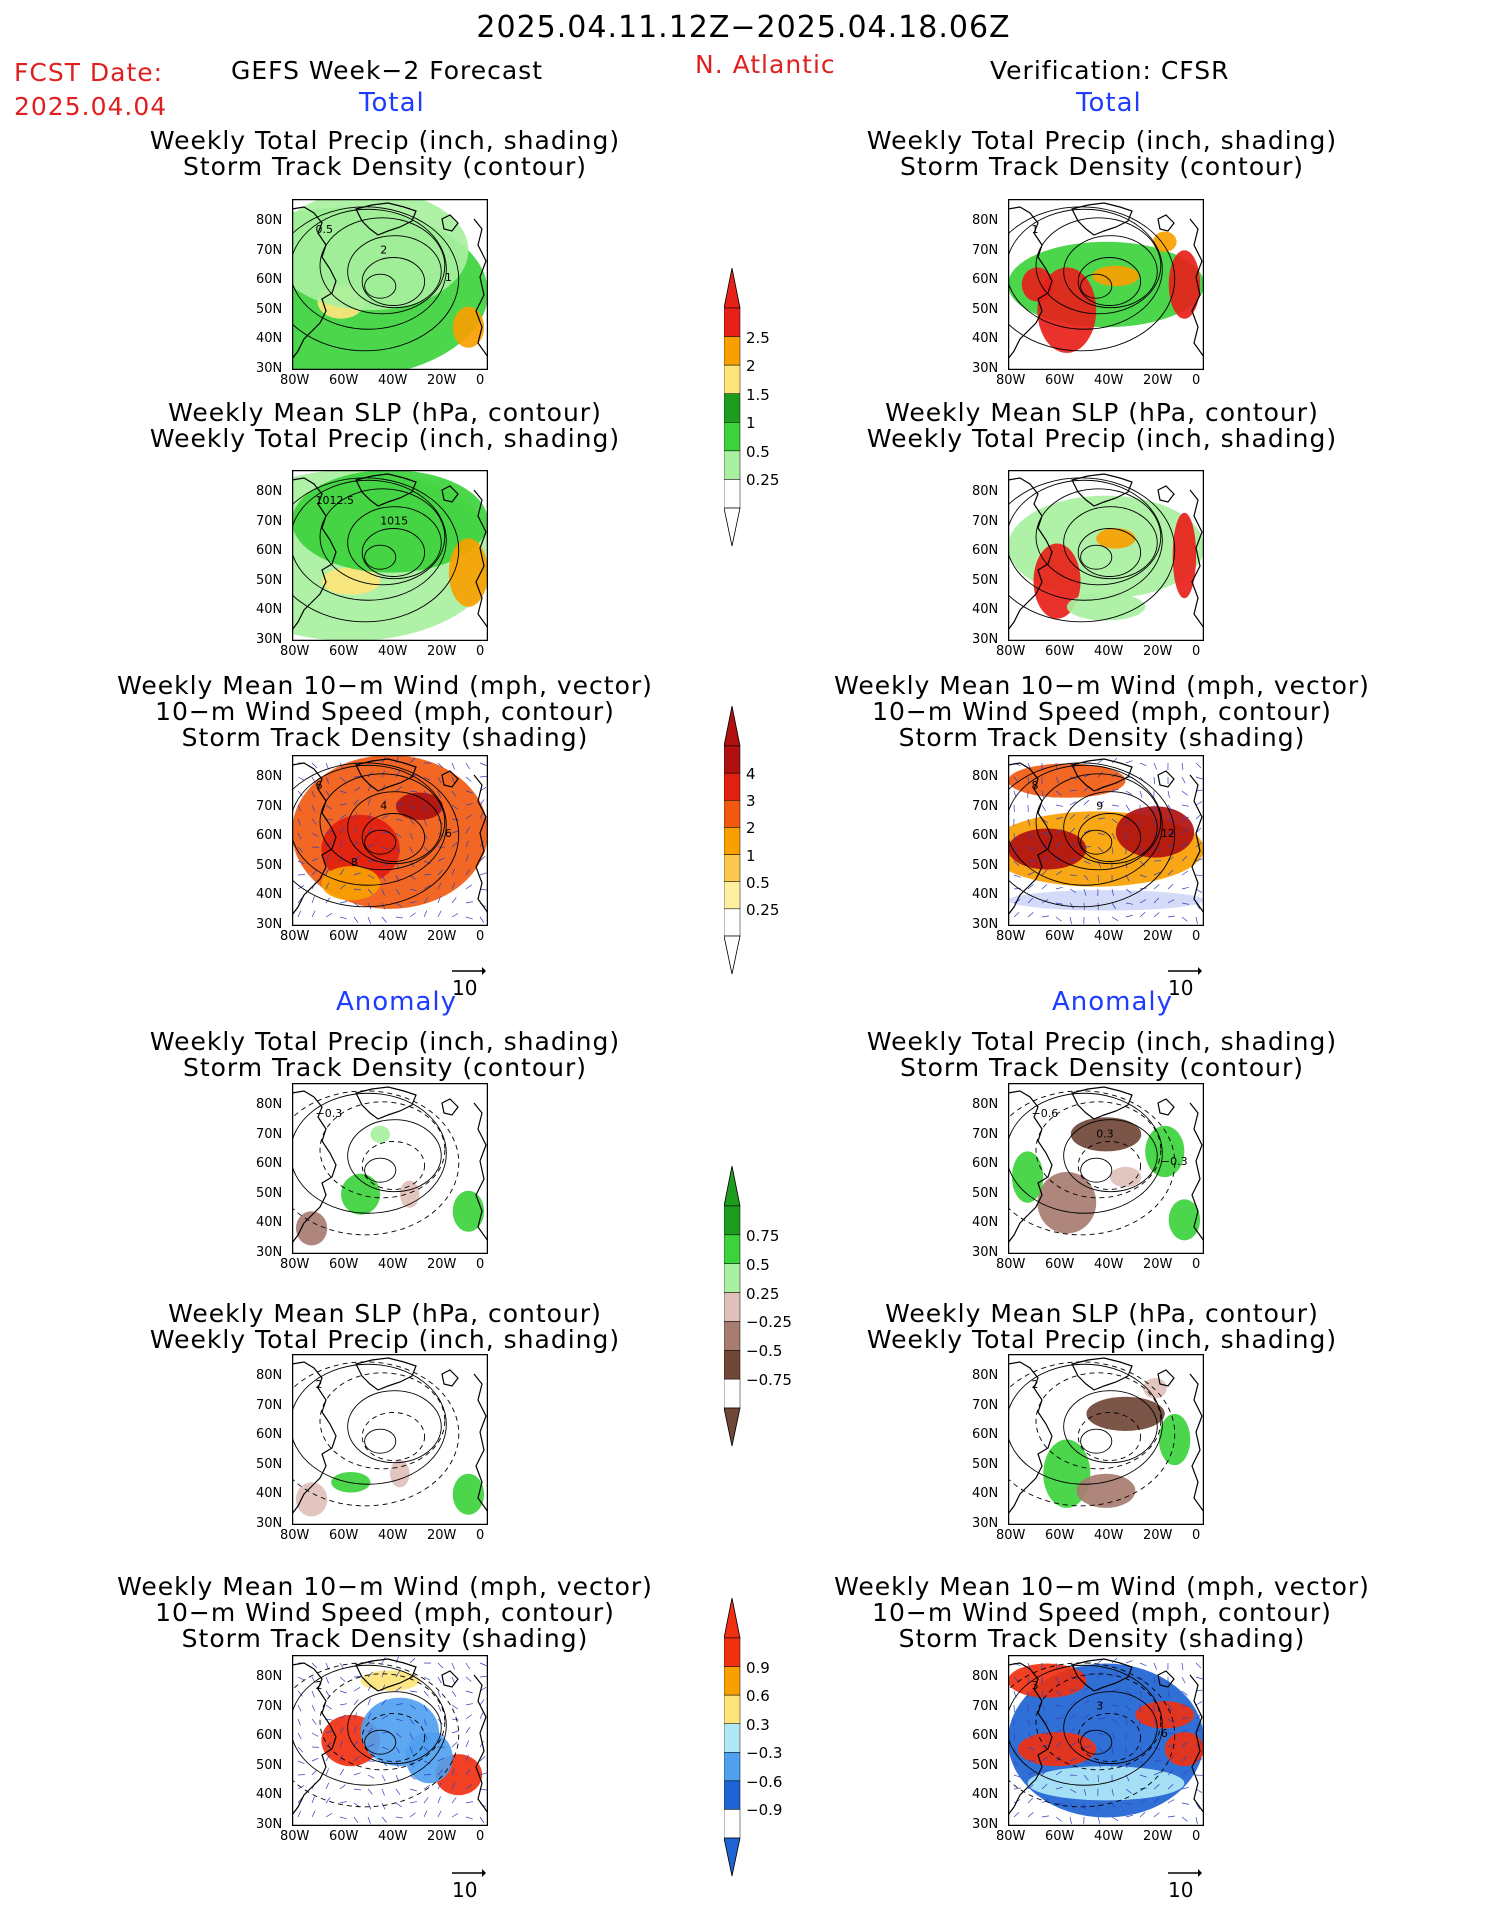  Describe the element at coordinates (1109, 103) in the screenshot. I see `right-total-section: Total` at that location.